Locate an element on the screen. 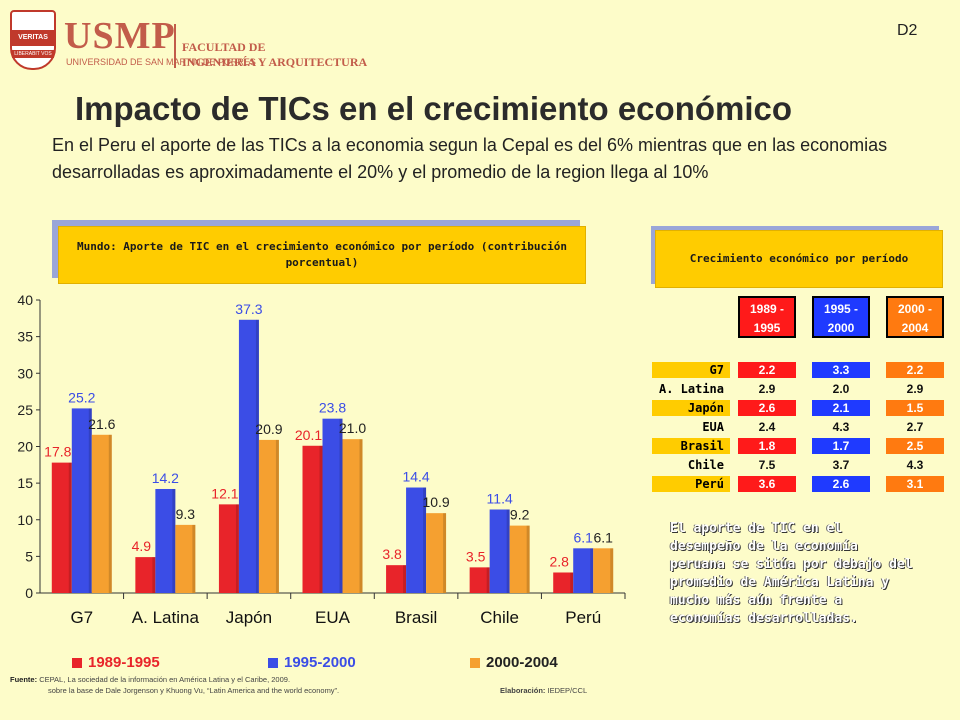 Image resolution: width=960 pixels, height=720 pixels. growth-cell: 3.3 is located at coordinates (841, 370).